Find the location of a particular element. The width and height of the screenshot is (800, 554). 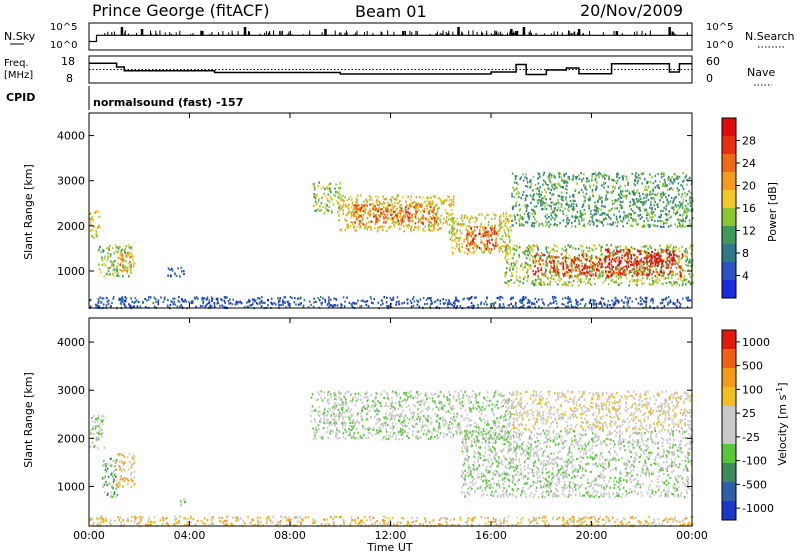

nsearch-label: N.Search is located at coordinates (770, 36).